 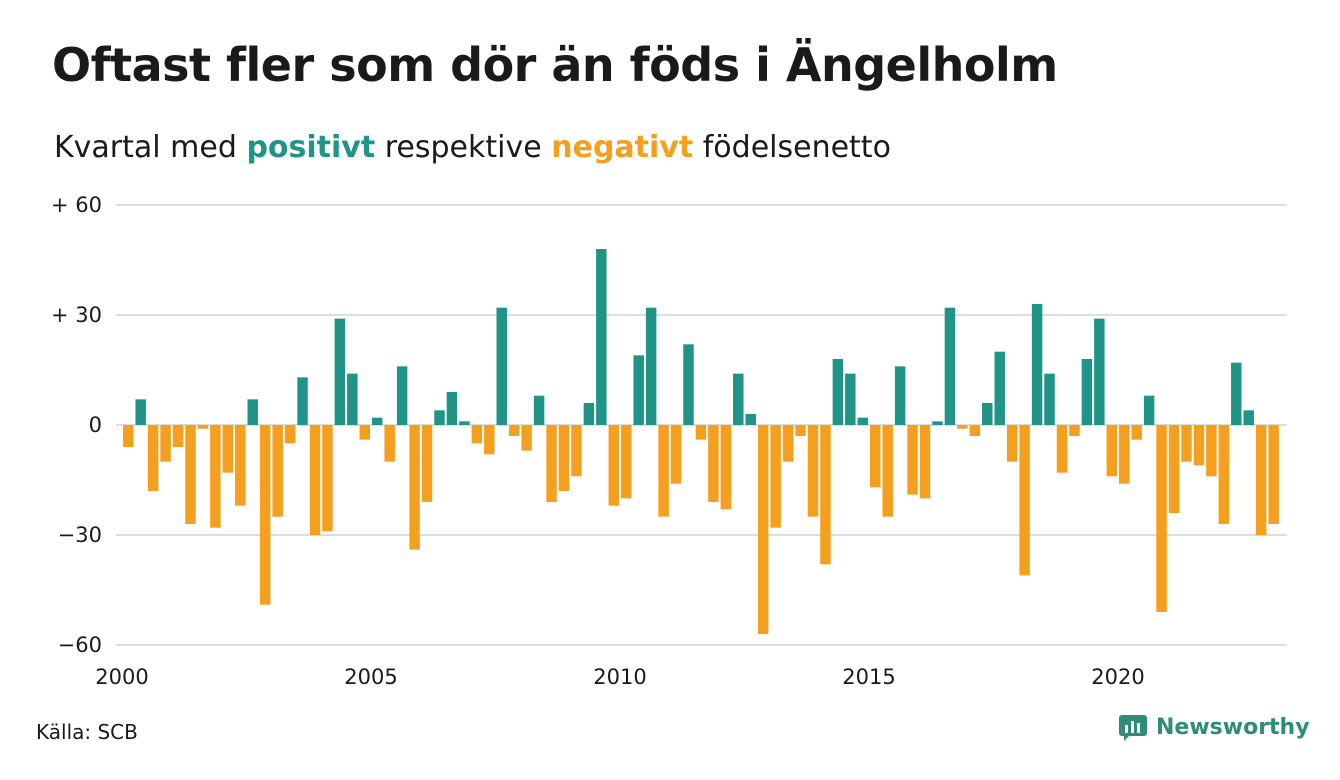 I want to click on newsworthy-logo: Newsworthy, so click(x=1214, y=727).